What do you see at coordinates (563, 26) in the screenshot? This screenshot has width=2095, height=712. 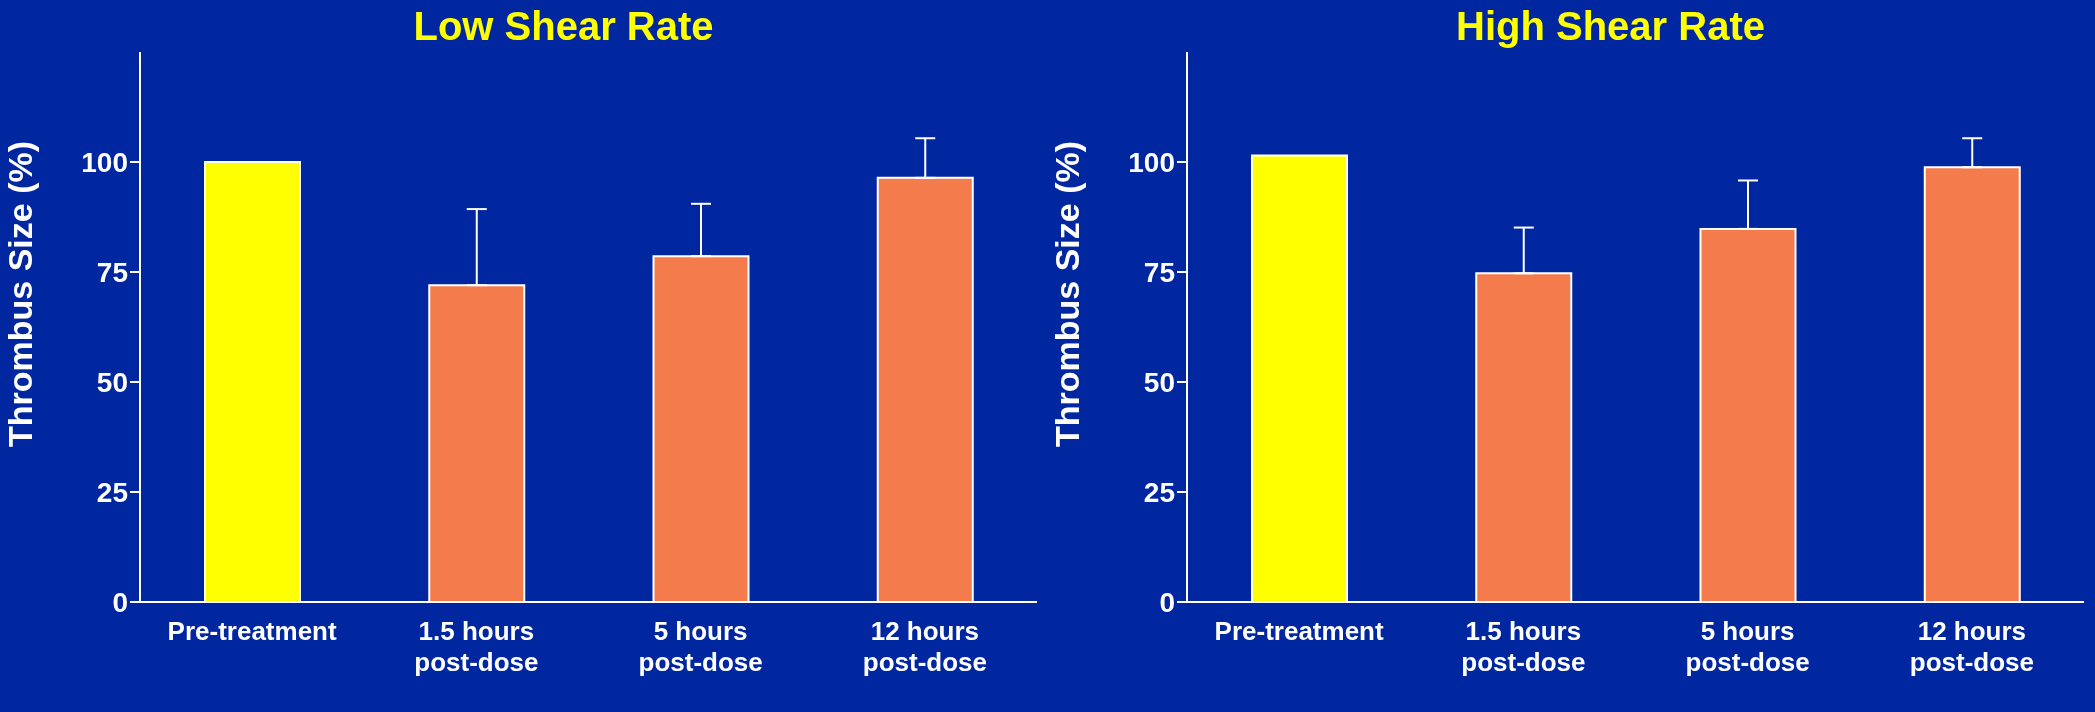 I see `chart-title: Low Shear Rate` at bounding box center [563, 26].